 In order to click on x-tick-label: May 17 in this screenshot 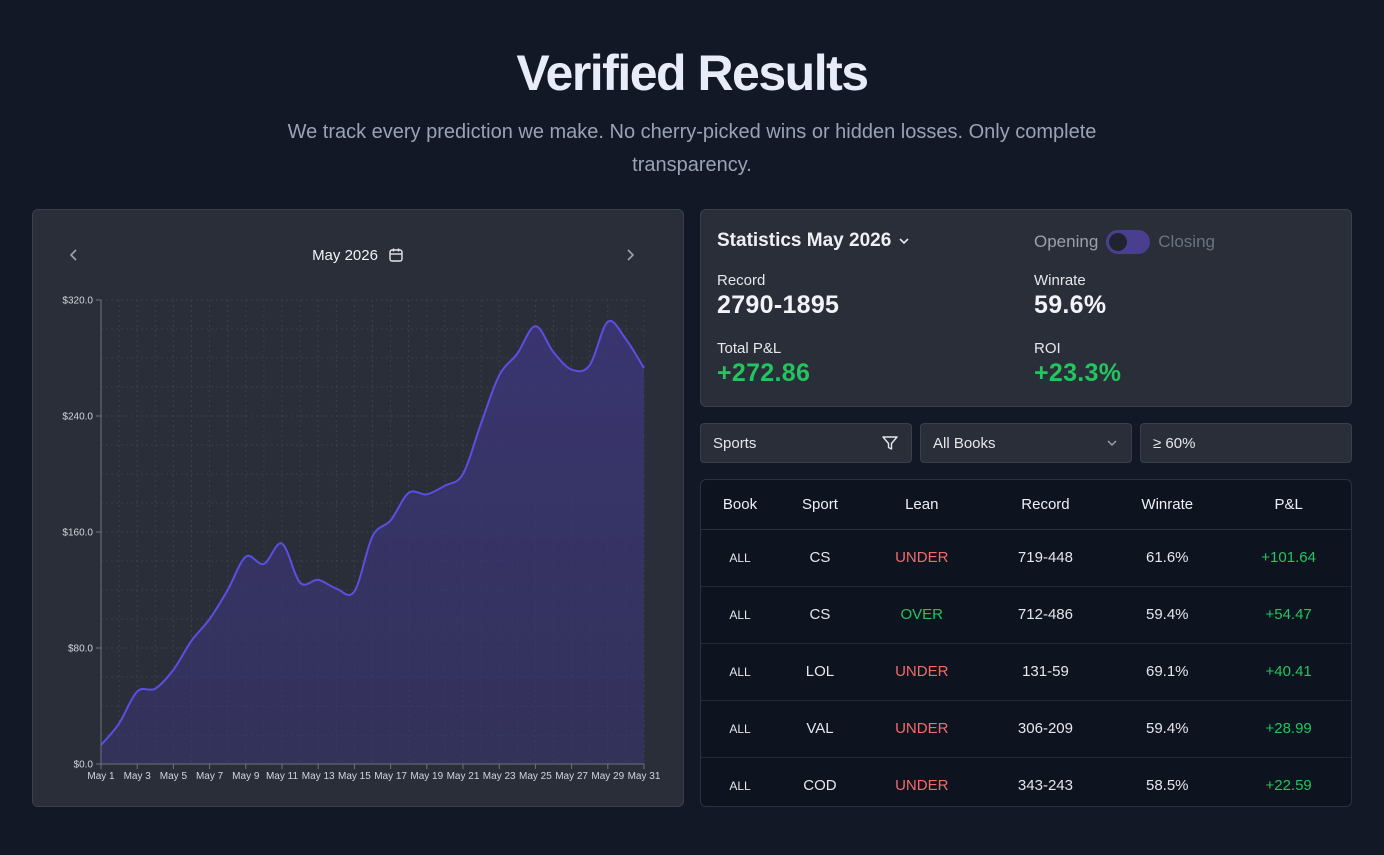, I will do `click(390, 776)`.